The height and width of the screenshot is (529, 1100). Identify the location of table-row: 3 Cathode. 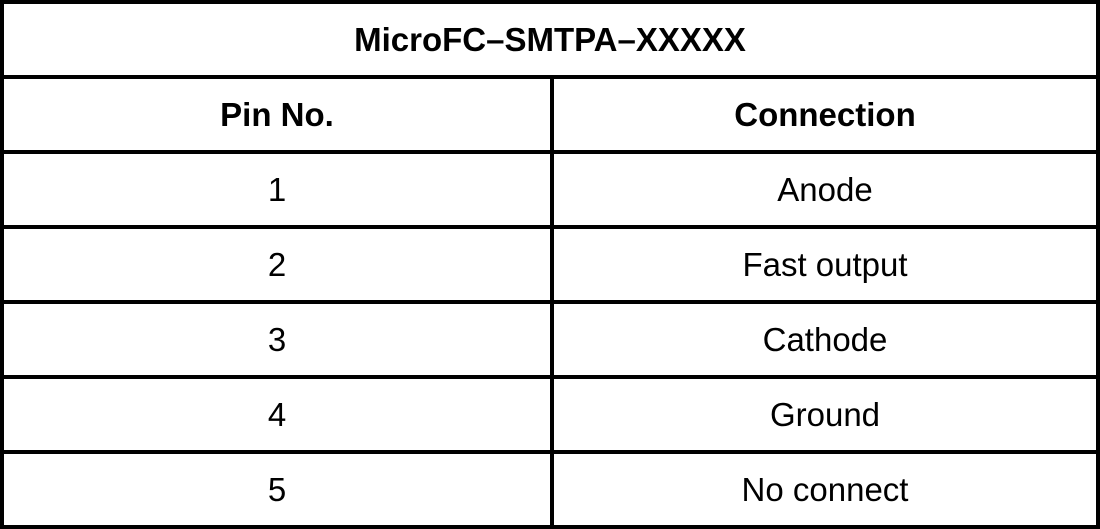
(550, 339).